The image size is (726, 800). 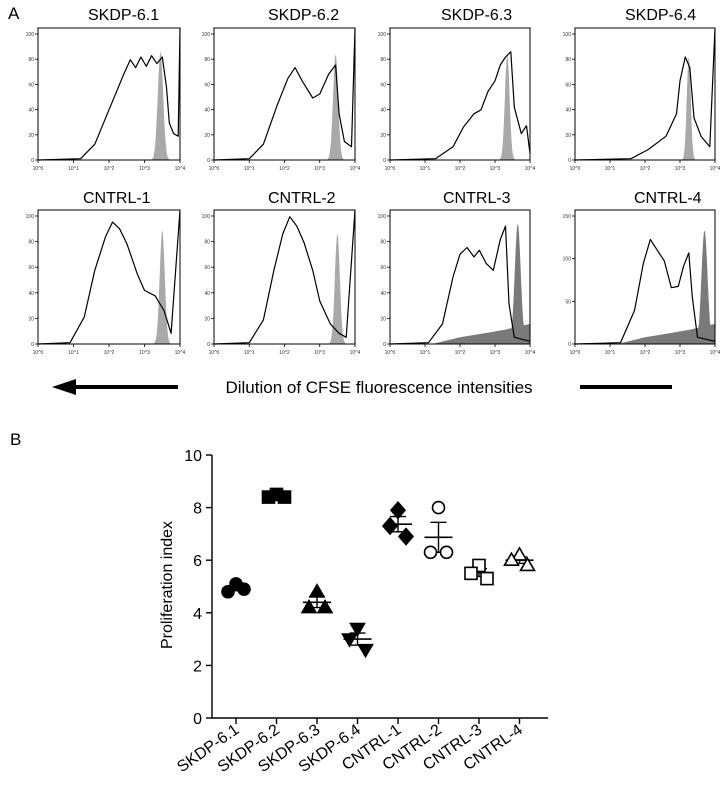 What do you see at coordinates (193, 456) in the screenshot?
I see `y-tick-label: 10` at bounding box center [193, 456].